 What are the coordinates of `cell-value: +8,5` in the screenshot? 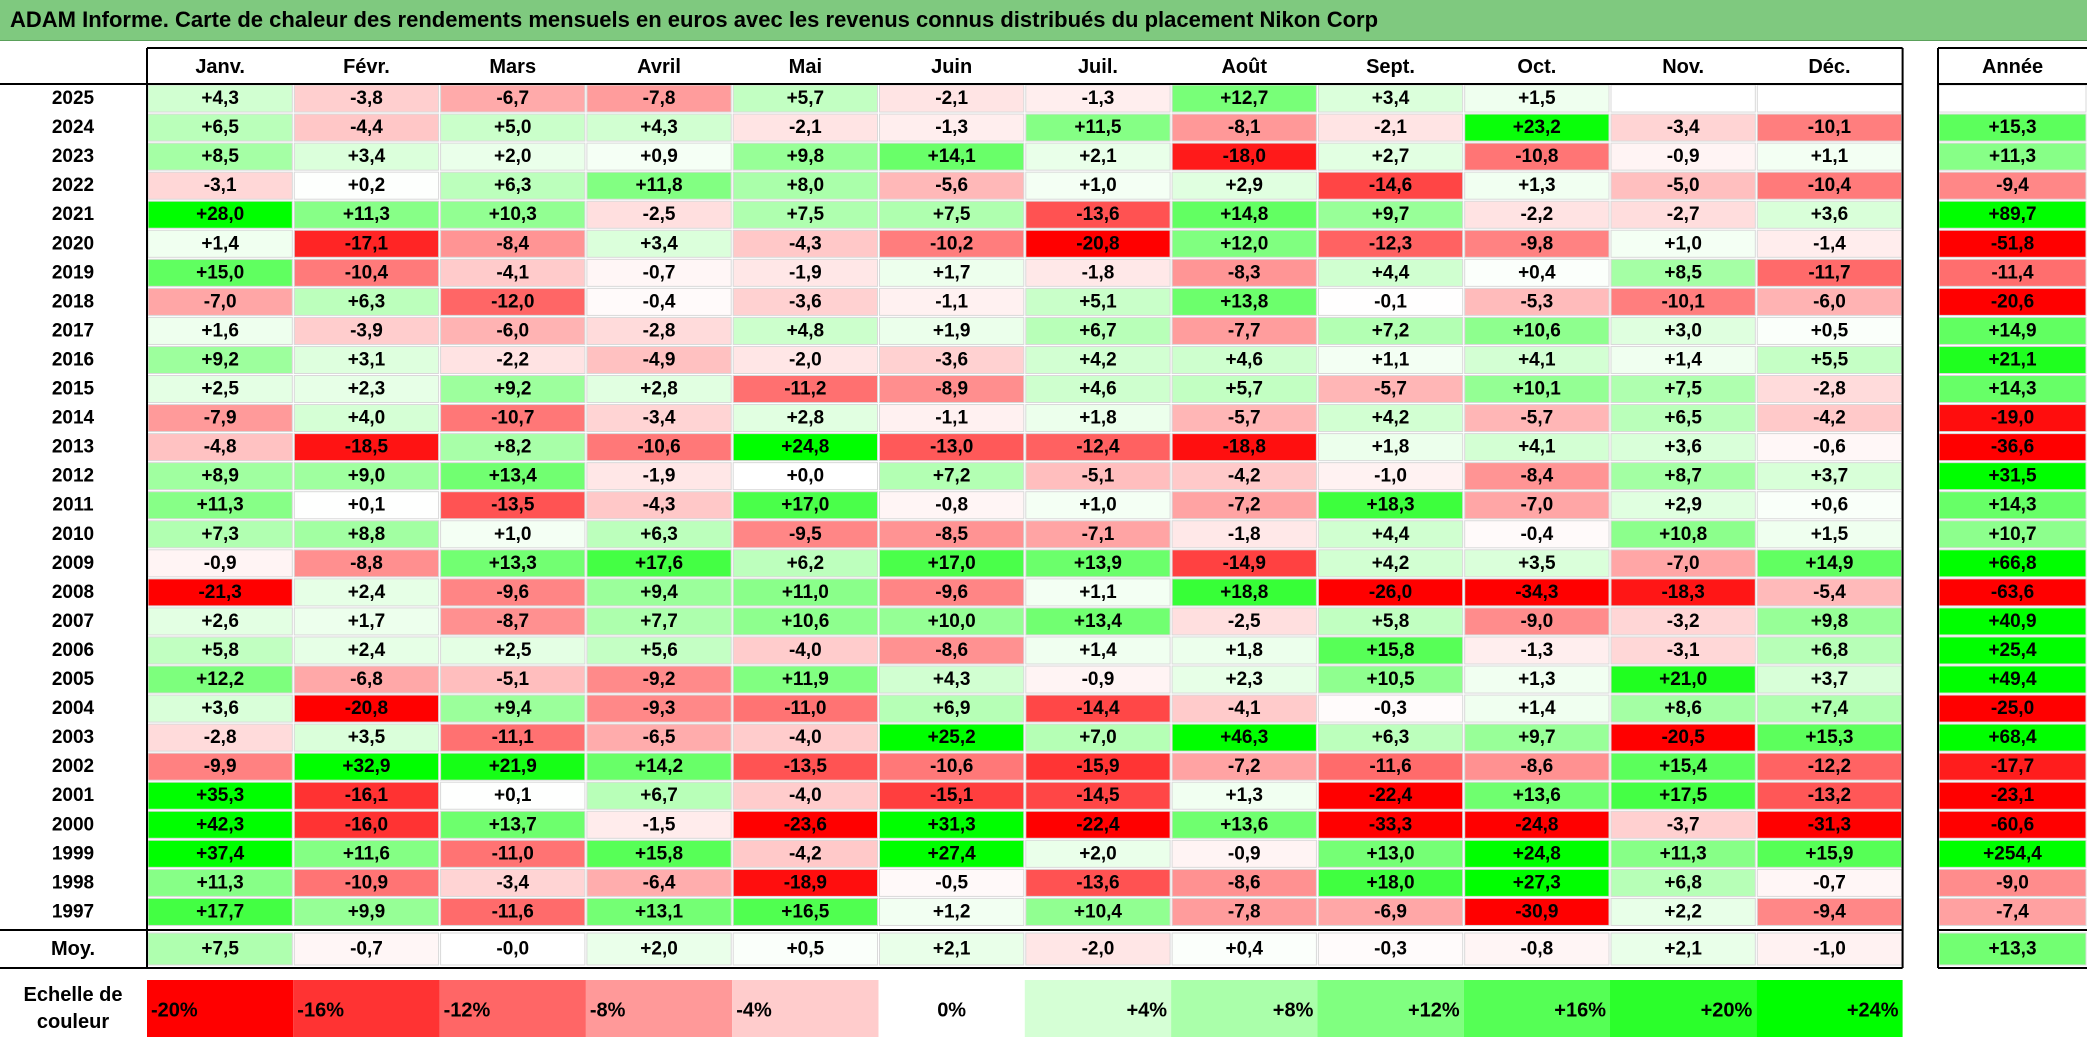 It's located at (1683, 272).